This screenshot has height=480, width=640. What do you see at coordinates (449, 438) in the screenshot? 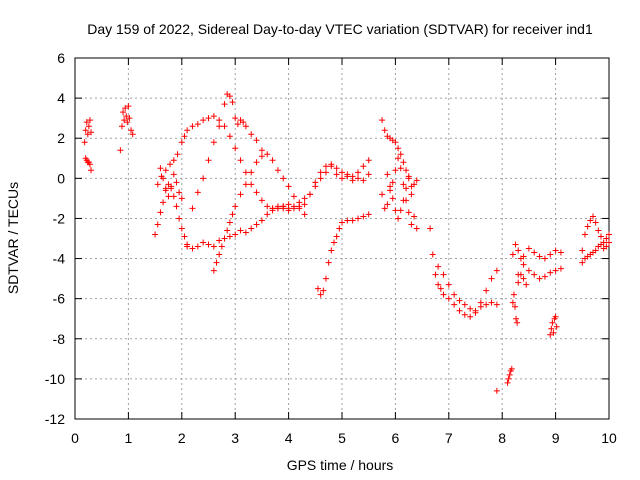
I see `x-tick-label: 7` at bounding box center [449, 438].